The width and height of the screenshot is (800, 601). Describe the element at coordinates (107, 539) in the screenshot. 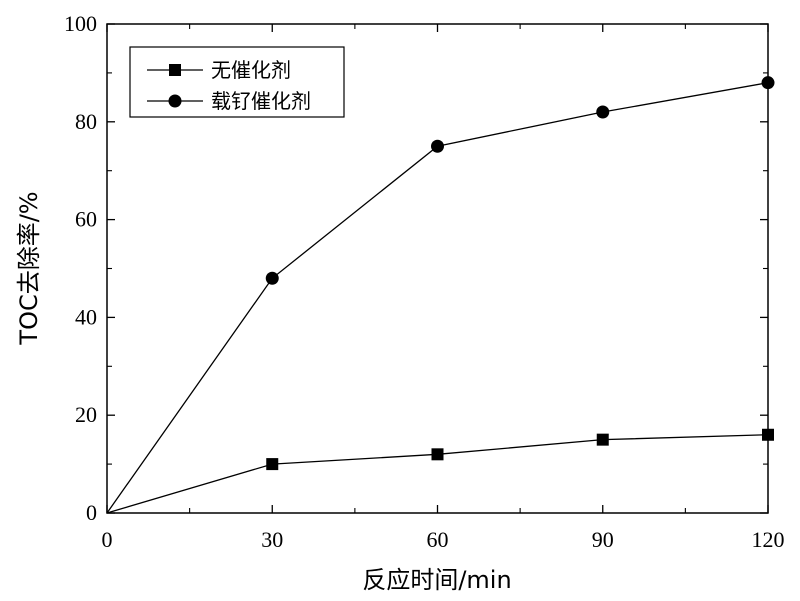

I see `x-tick-label: 0` at that location.